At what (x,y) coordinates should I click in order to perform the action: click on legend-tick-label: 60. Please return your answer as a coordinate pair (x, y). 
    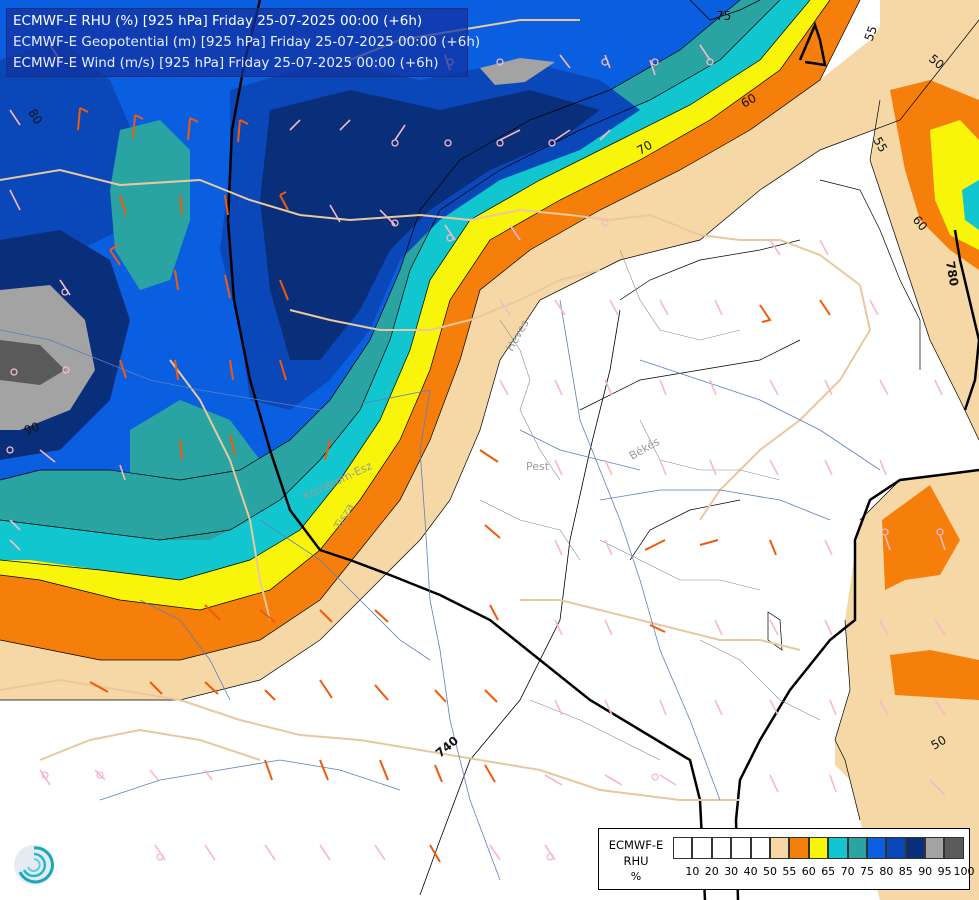
    Looking at the image, I should click on (808, 871).